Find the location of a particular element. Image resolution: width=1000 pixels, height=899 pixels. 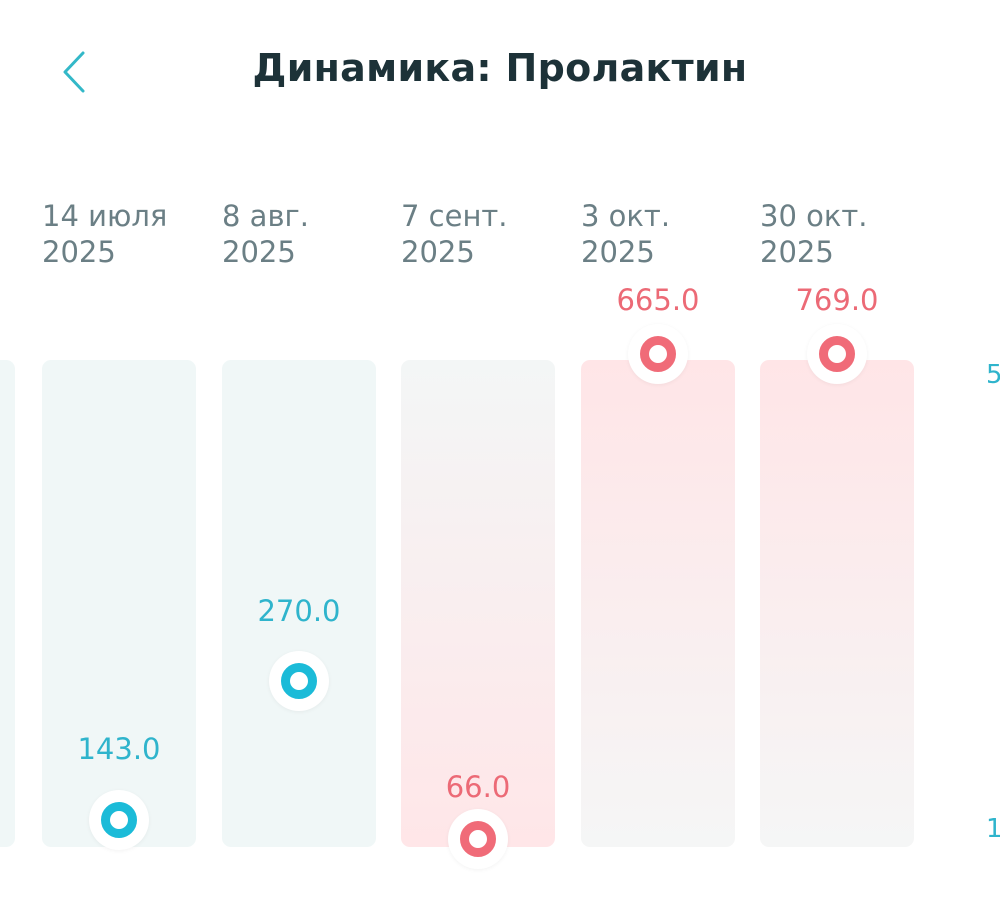

axis-lower-label: 1 is located at coordinates (993, 829).